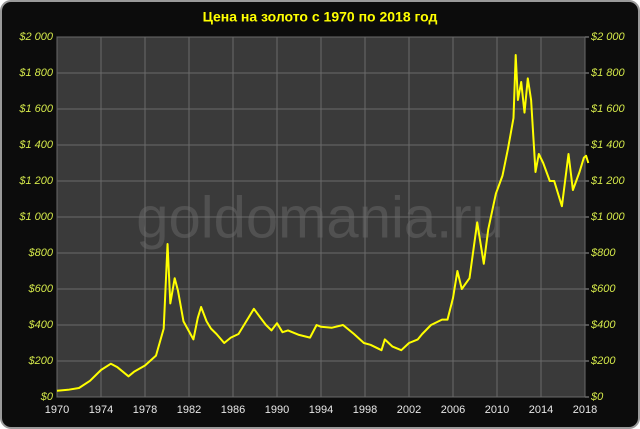 The width and height of the screenshot is (640, 429). Describe the element at coordinates (101, 410) in the screenshot. I see `x-tick-label: 1974` at that location.